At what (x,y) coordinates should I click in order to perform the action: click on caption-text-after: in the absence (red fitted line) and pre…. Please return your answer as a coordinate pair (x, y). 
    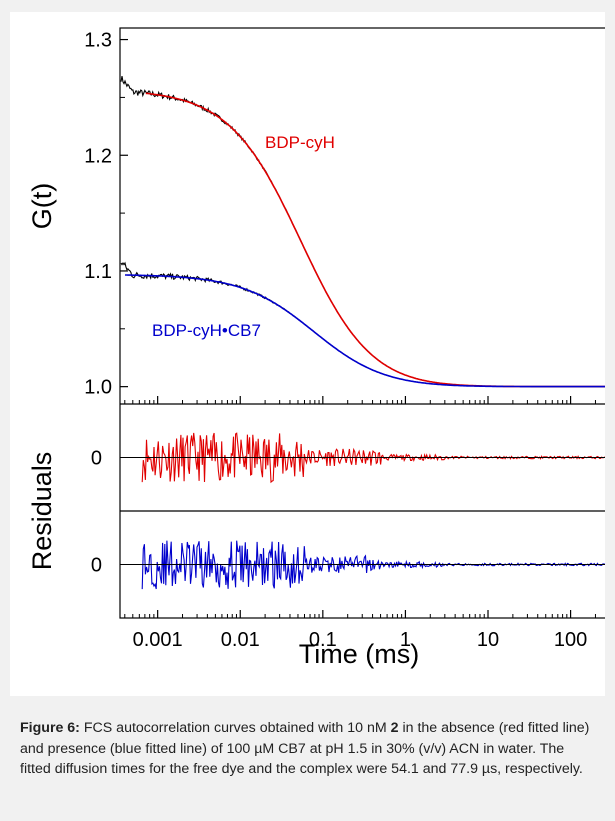
    Looking at the image, I should click on (305, 748).